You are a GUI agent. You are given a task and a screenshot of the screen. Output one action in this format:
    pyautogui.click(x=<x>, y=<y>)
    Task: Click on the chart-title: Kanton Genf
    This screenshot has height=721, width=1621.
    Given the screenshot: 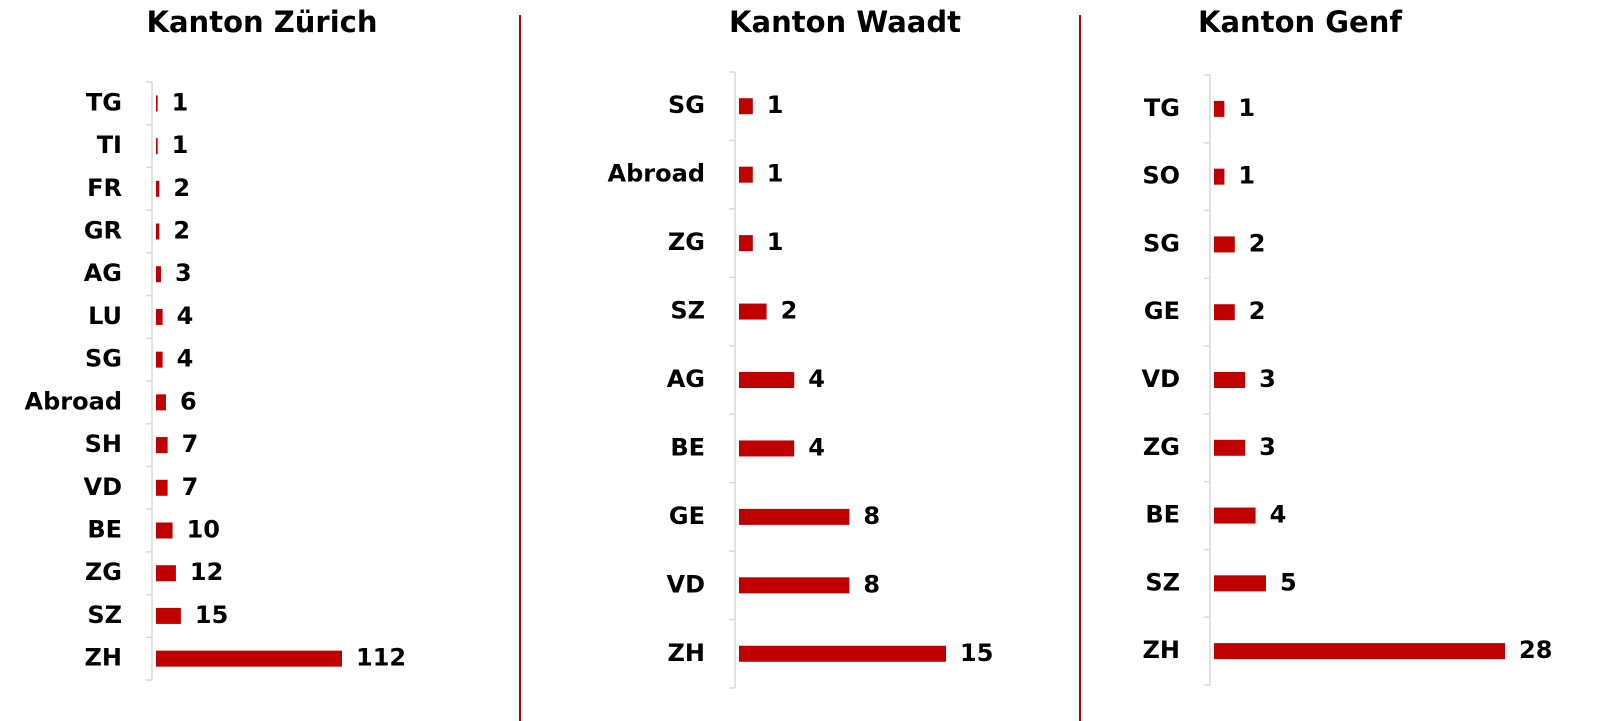 What is the action you would take?
    pyautogui.click(x=1300, y=22)
    